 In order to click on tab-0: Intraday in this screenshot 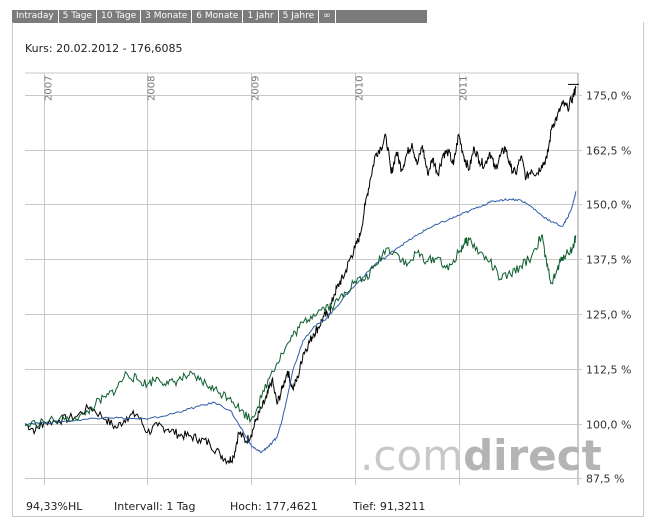, I will do `click(35, 16)`.